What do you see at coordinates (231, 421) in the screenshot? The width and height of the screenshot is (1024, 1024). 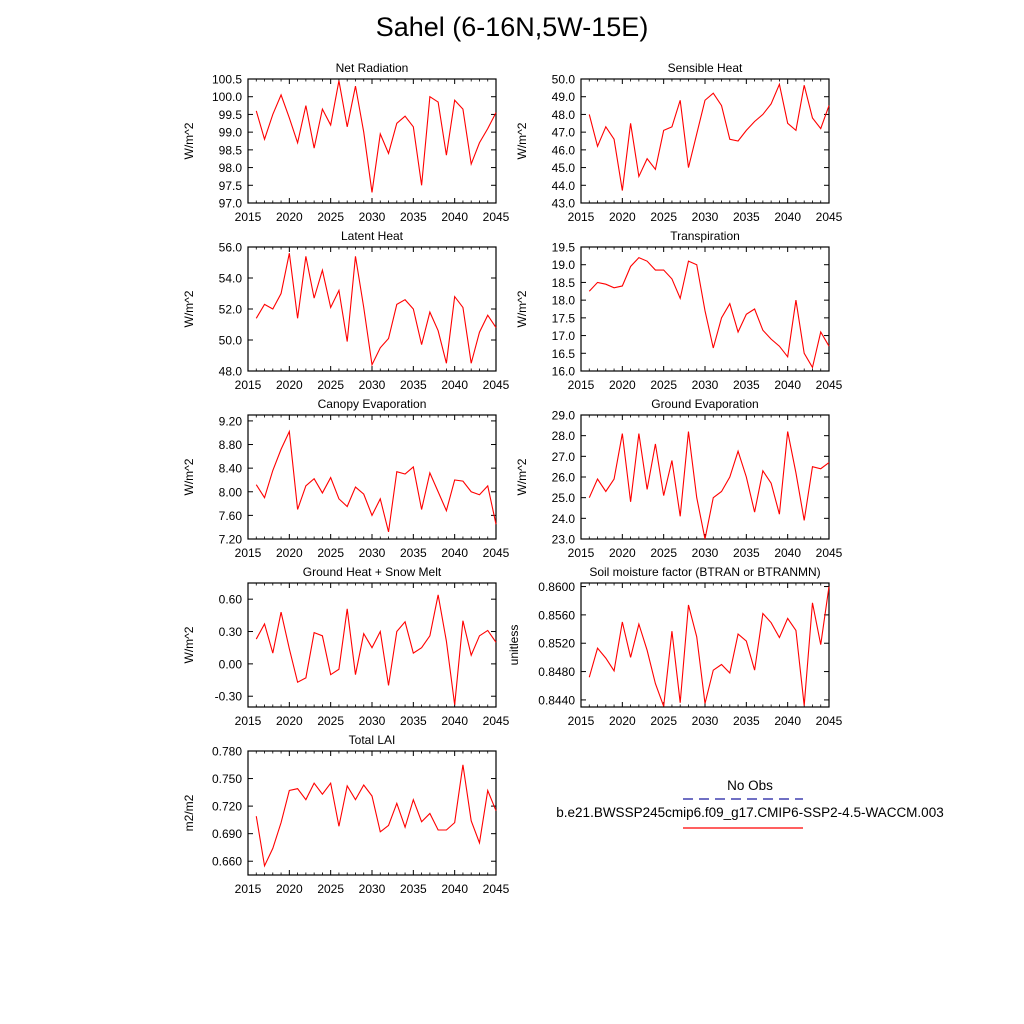 I see `y-tick-label: 9.20` at bounding box center [231, 421].